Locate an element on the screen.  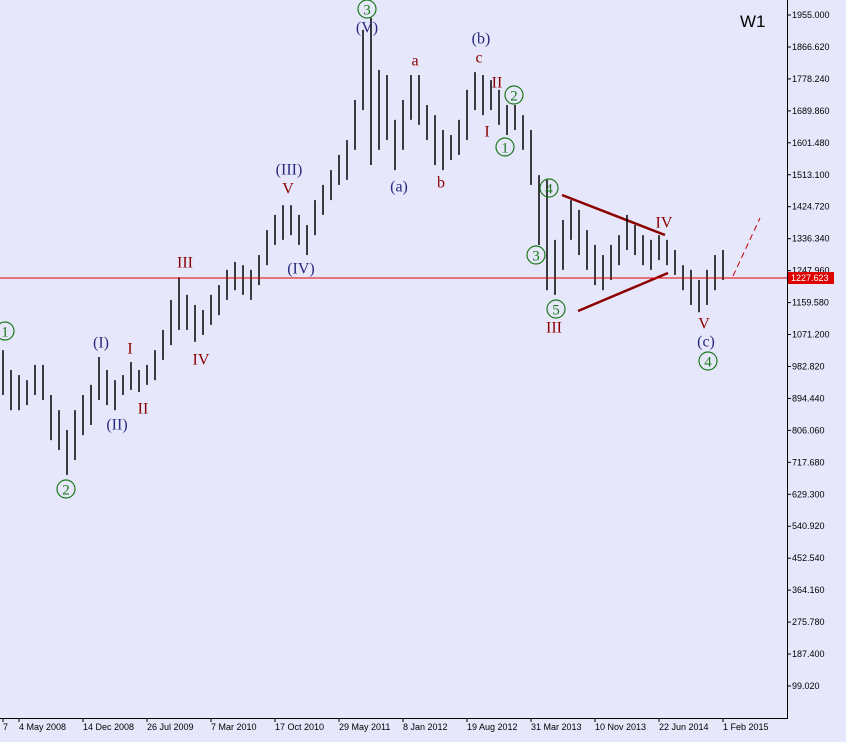
x-tick-label: 22 Jun 2014 is located at coordinates (684, 727).